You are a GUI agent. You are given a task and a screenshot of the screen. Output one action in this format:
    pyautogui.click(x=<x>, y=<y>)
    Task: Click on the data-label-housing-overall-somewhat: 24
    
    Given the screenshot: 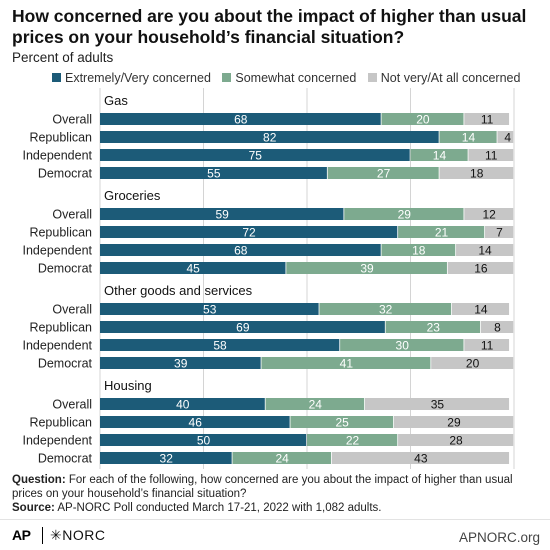 What is the action you would take?
    pyautogui.click(x=316, y=404)
    